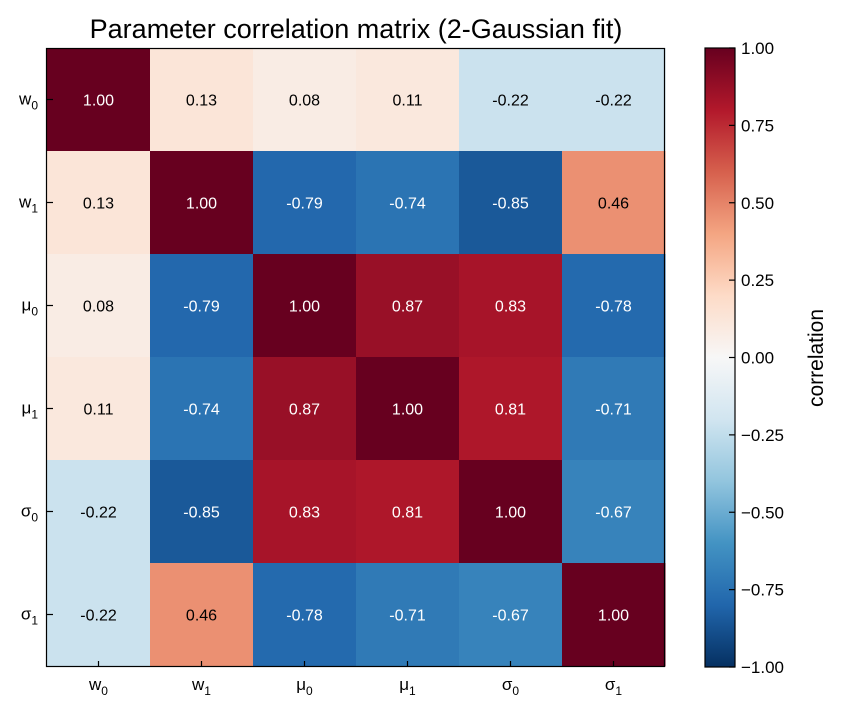  Describe the element at coordinates (30, 410) in the screenshot. I see `y-tick-label: μ1` at that location.